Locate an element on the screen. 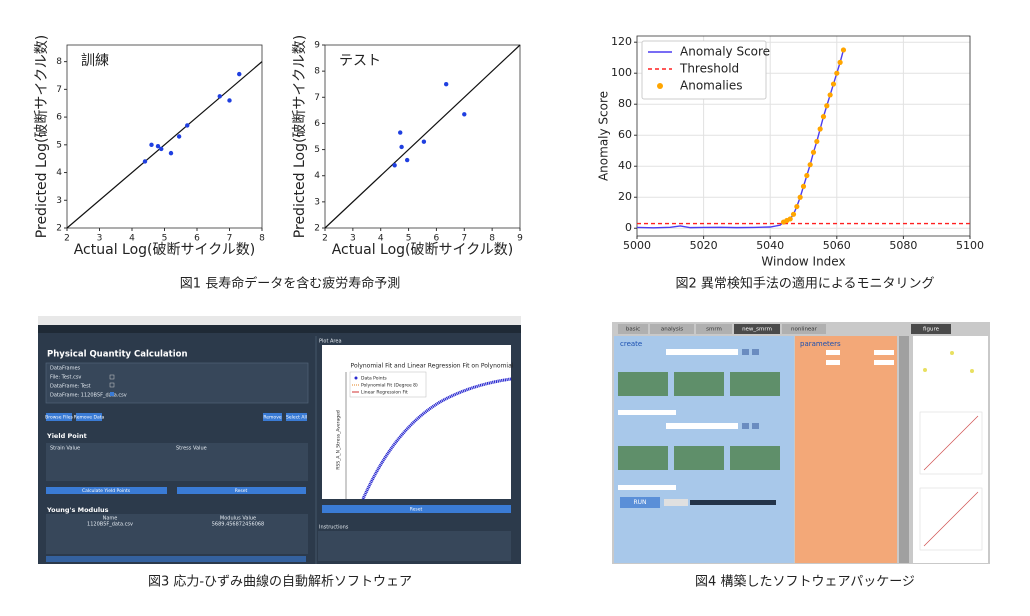 The height and width of the screenshot is (616, 1030). thumbnail-point is located at coordinates (972, 371).